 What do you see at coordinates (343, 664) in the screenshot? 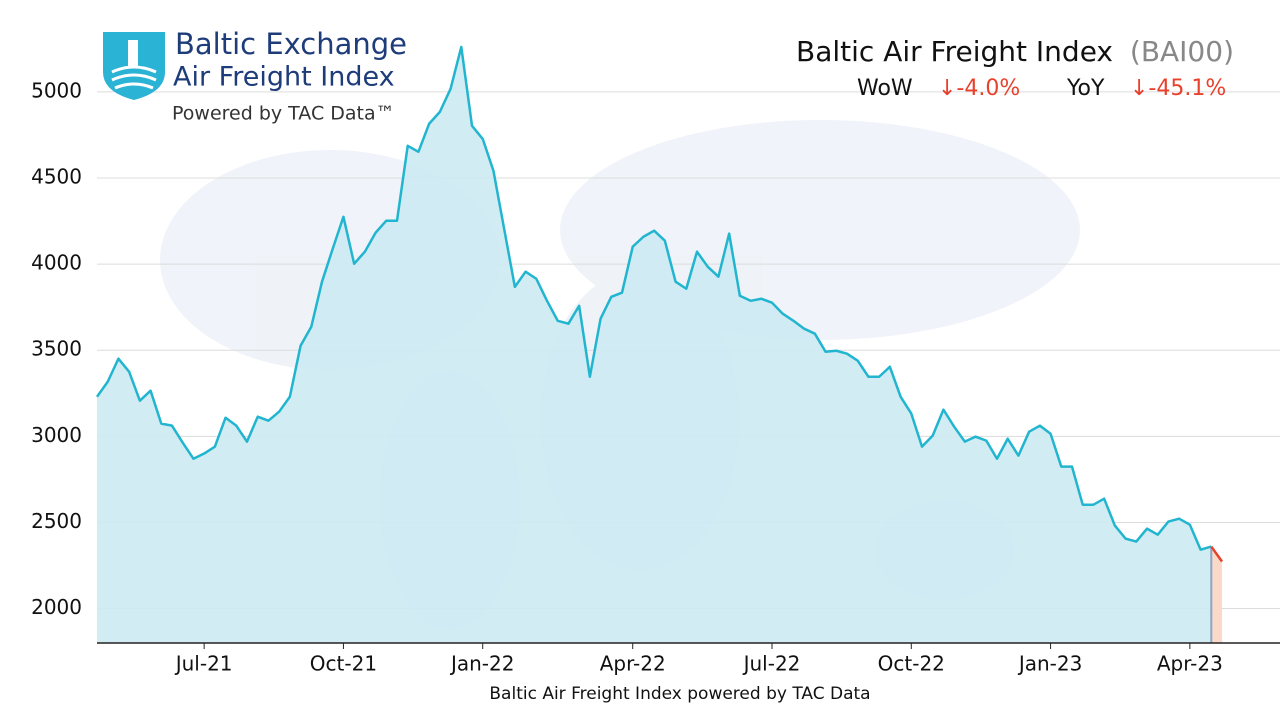
I see `x-tick-label: Oct-21` at bounding box center [343, 664].